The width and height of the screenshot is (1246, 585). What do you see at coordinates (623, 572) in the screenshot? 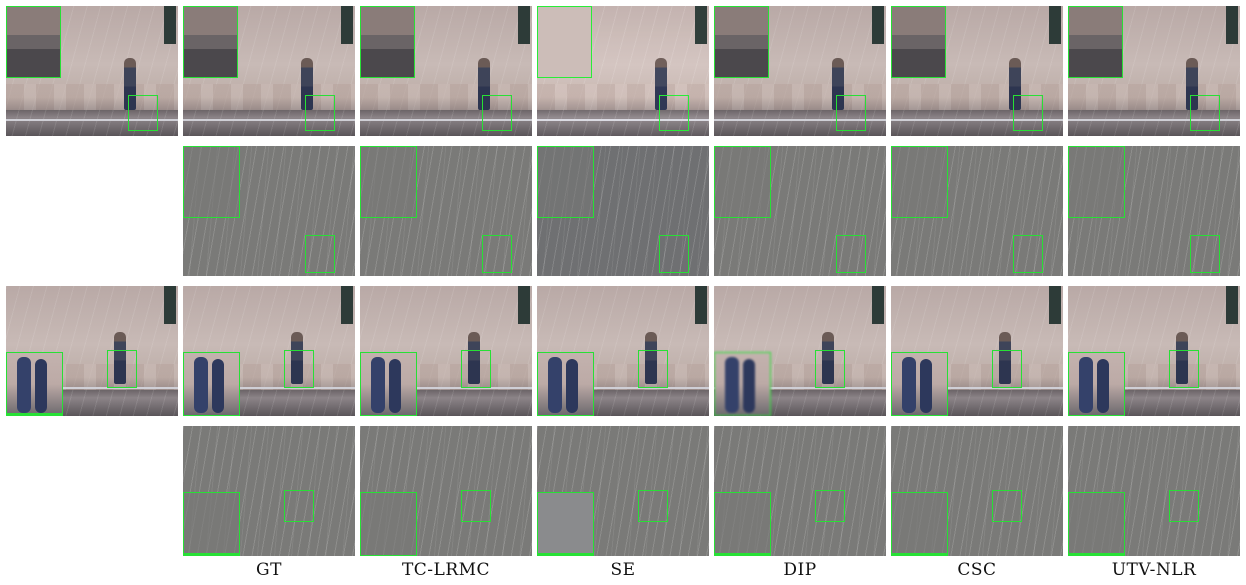
I see `column-labels: GT TC-LRMC SE DIP CSC UTV-NLR` at bounding box center [623, 572].